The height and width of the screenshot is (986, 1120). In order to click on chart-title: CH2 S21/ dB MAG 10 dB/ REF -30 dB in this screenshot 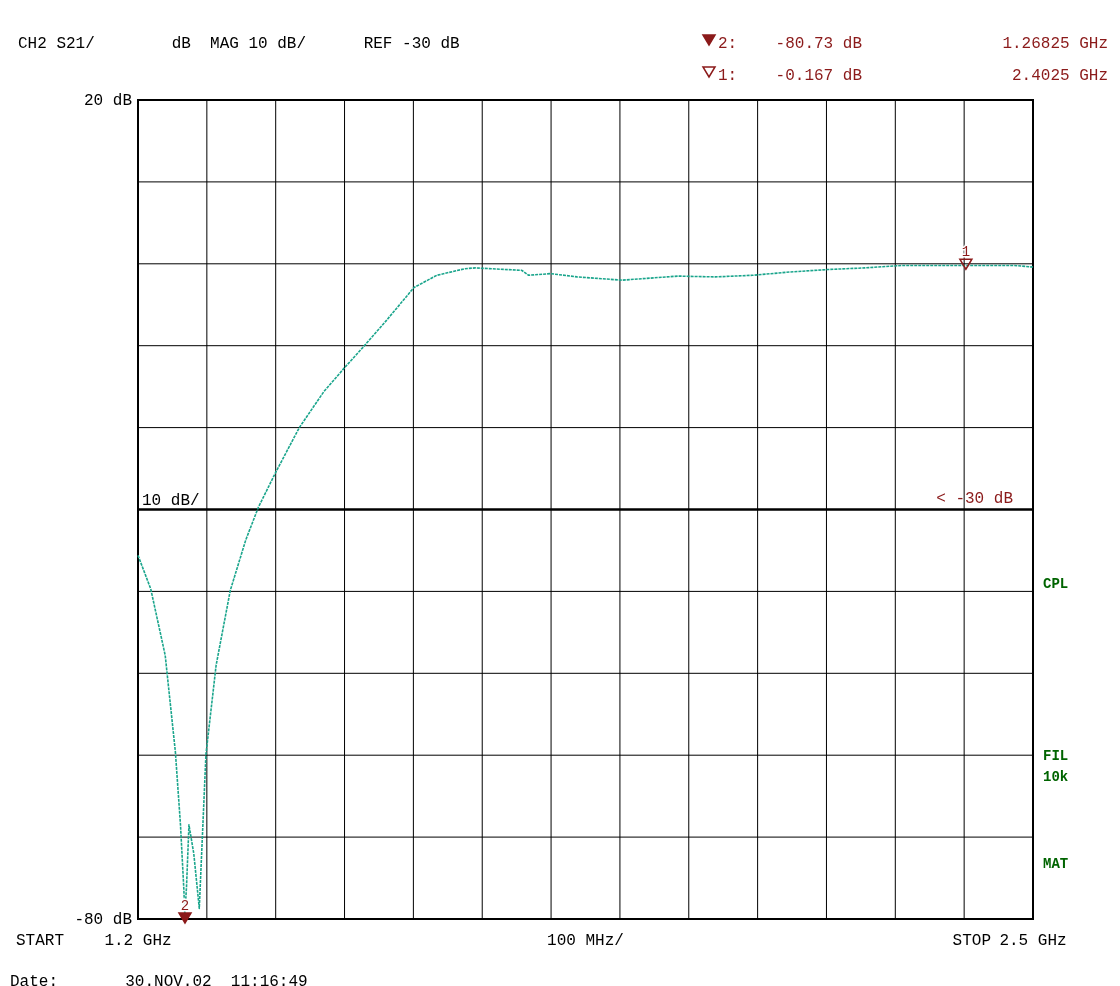, I will do `click(239, 44)`.